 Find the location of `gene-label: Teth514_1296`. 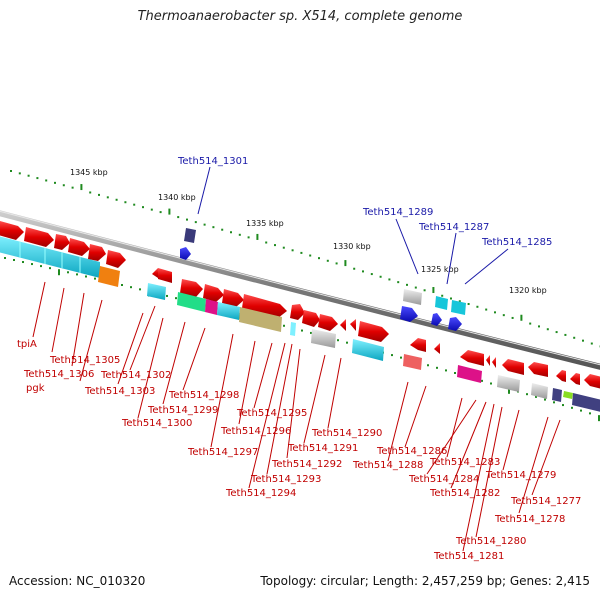

gene-label: Teth514_1296 is located at coordinates (255, 431).